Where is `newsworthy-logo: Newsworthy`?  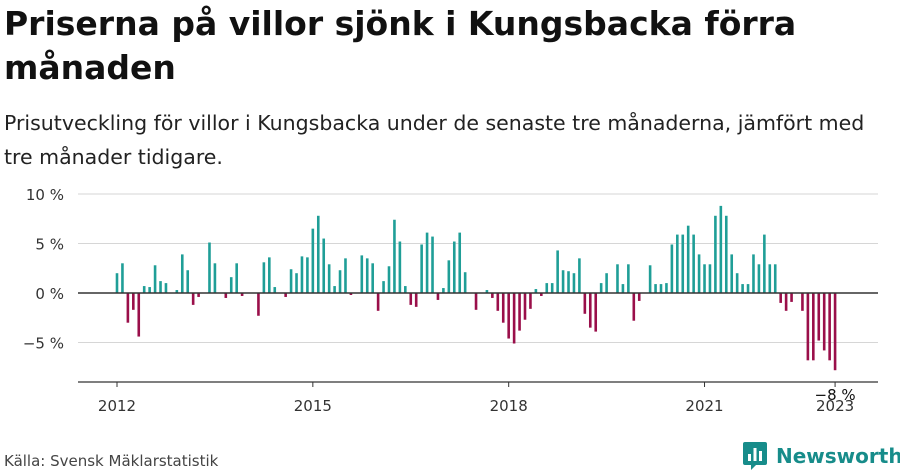 newsworthy-logo: Newsworthy is located at coordinates (821, 456).